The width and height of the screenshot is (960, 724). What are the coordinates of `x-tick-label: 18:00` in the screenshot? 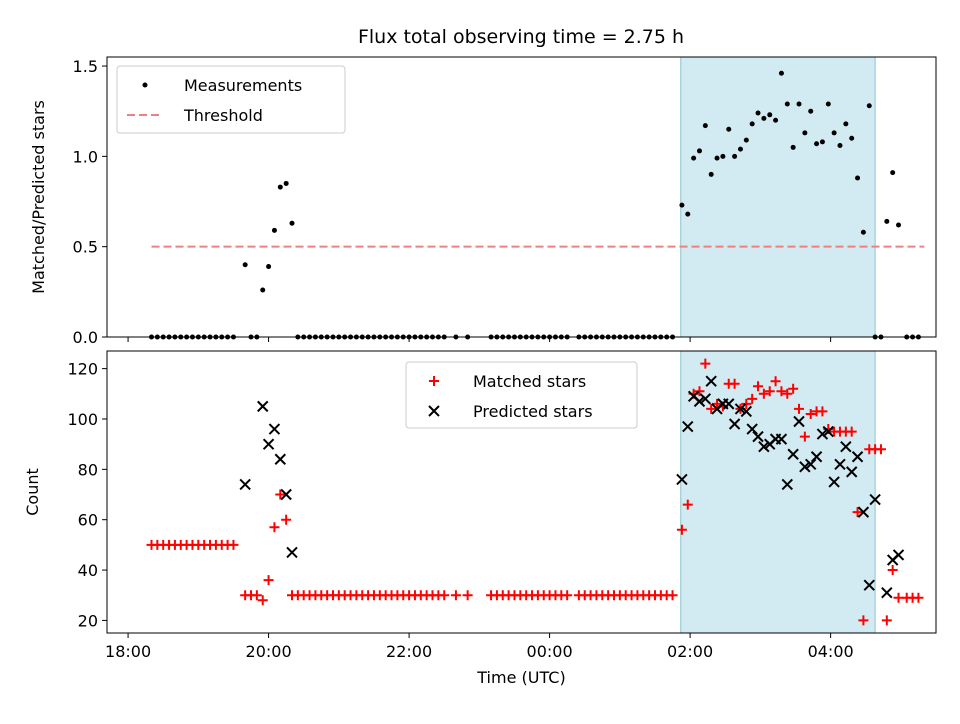 It's located at (128, 651).